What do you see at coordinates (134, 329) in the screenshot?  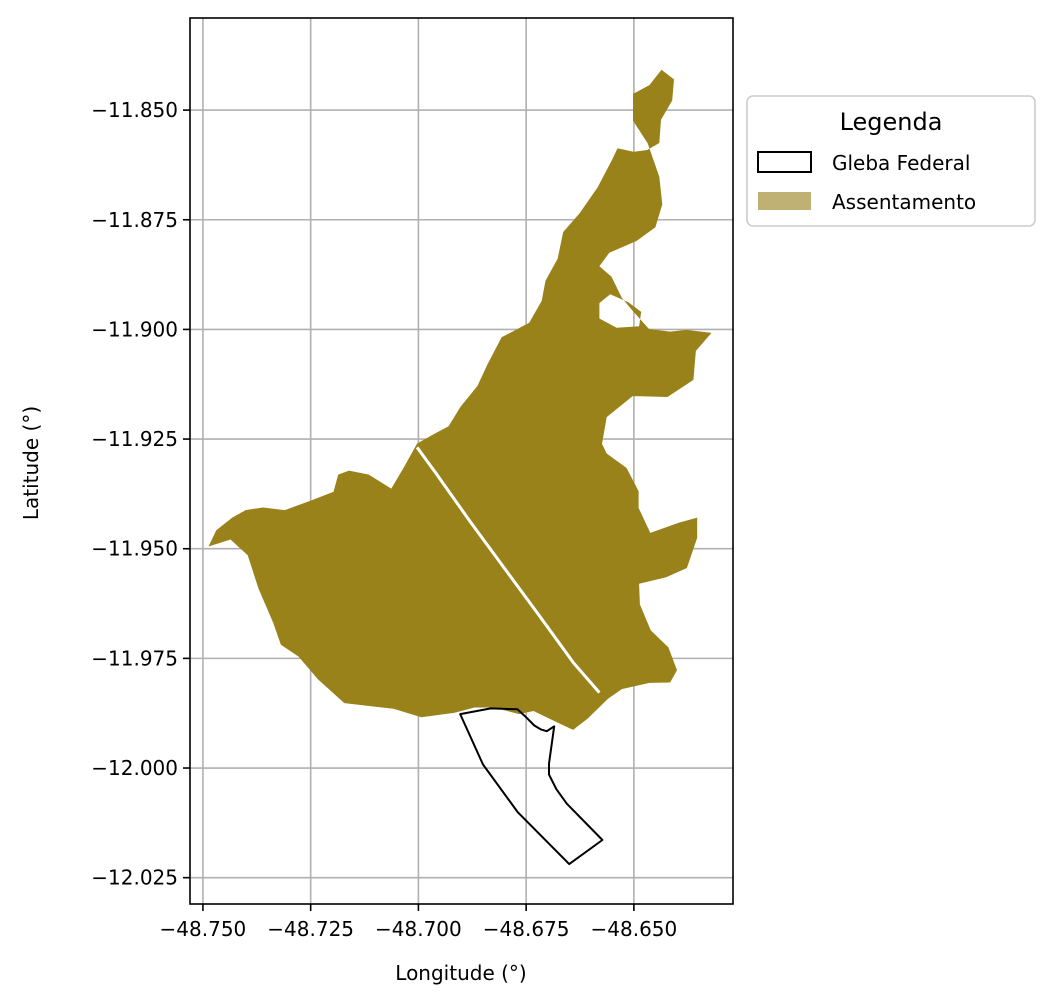 I see `y-tick-label-2: −11.900` at bounding box center [134, 329].